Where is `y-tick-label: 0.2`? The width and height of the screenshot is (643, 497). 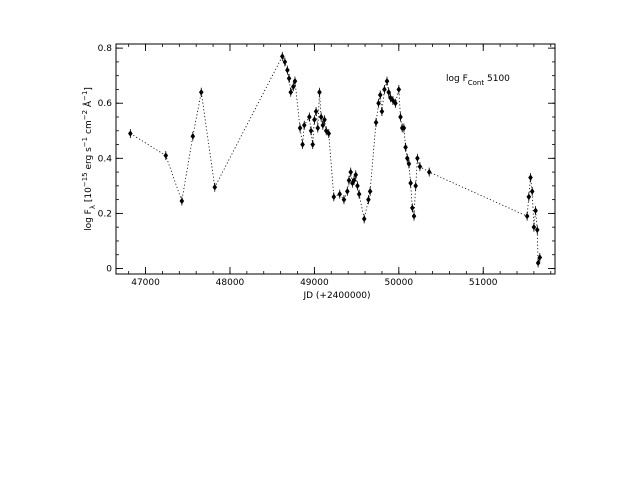
y-tick-label: 0.2 is located at coordinates (105, 214).